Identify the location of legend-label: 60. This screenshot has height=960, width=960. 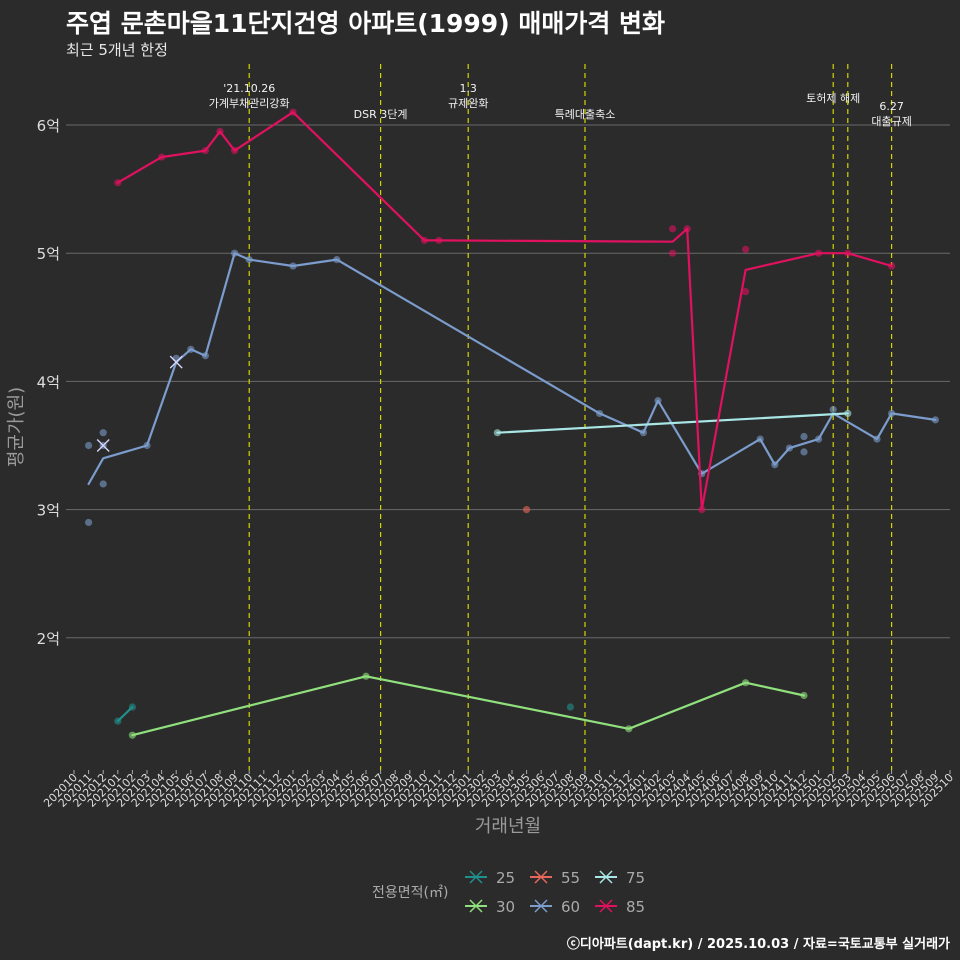
(570, 907).